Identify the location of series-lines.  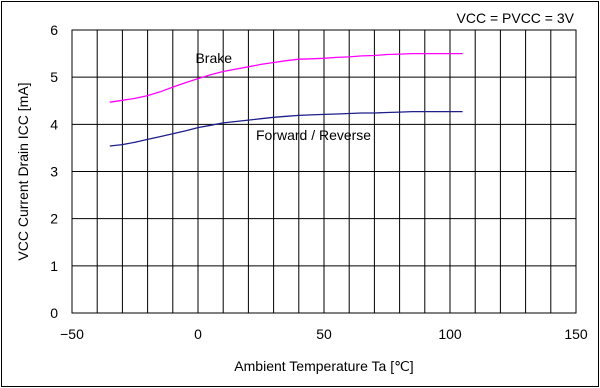
(286, 99).